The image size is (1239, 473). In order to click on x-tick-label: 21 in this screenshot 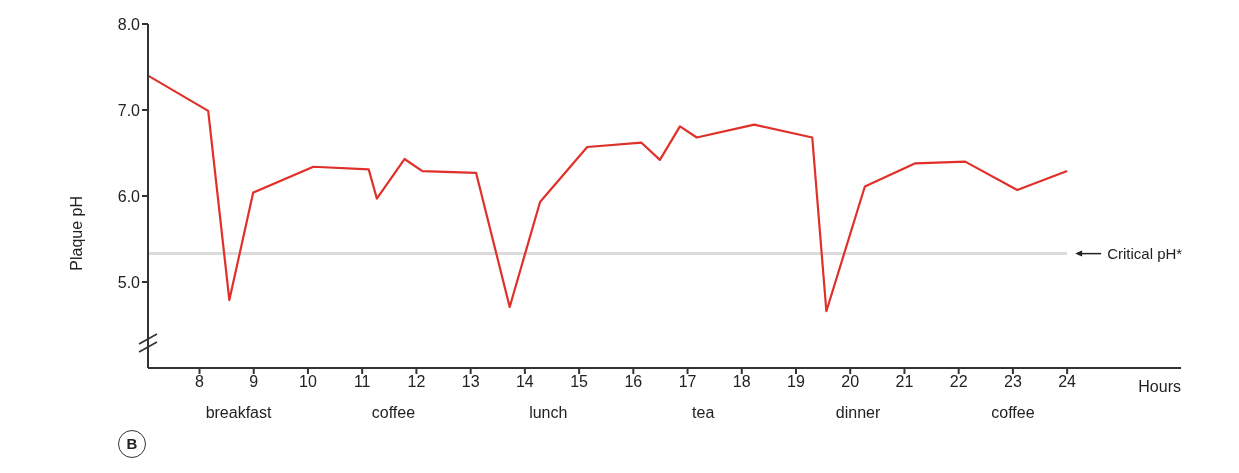, I will do `click(904, 382)`.